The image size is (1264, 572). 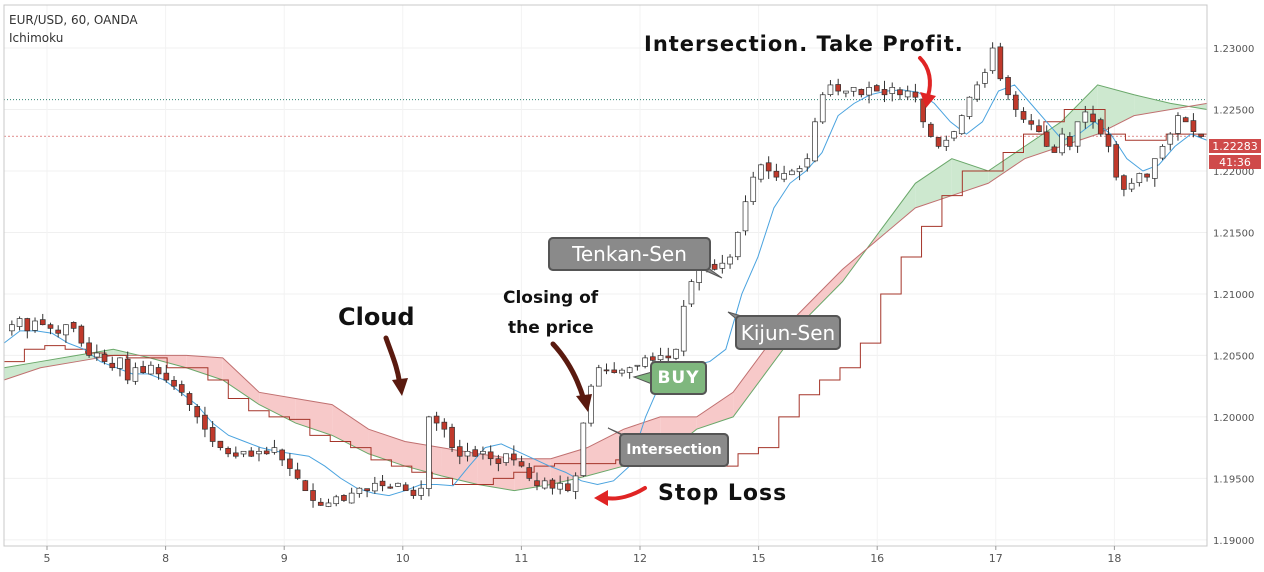 What do you see at coordinates (403, 558) in the screenshot?
I see `x-tick-label: 10` at bounding box center [403, 558].